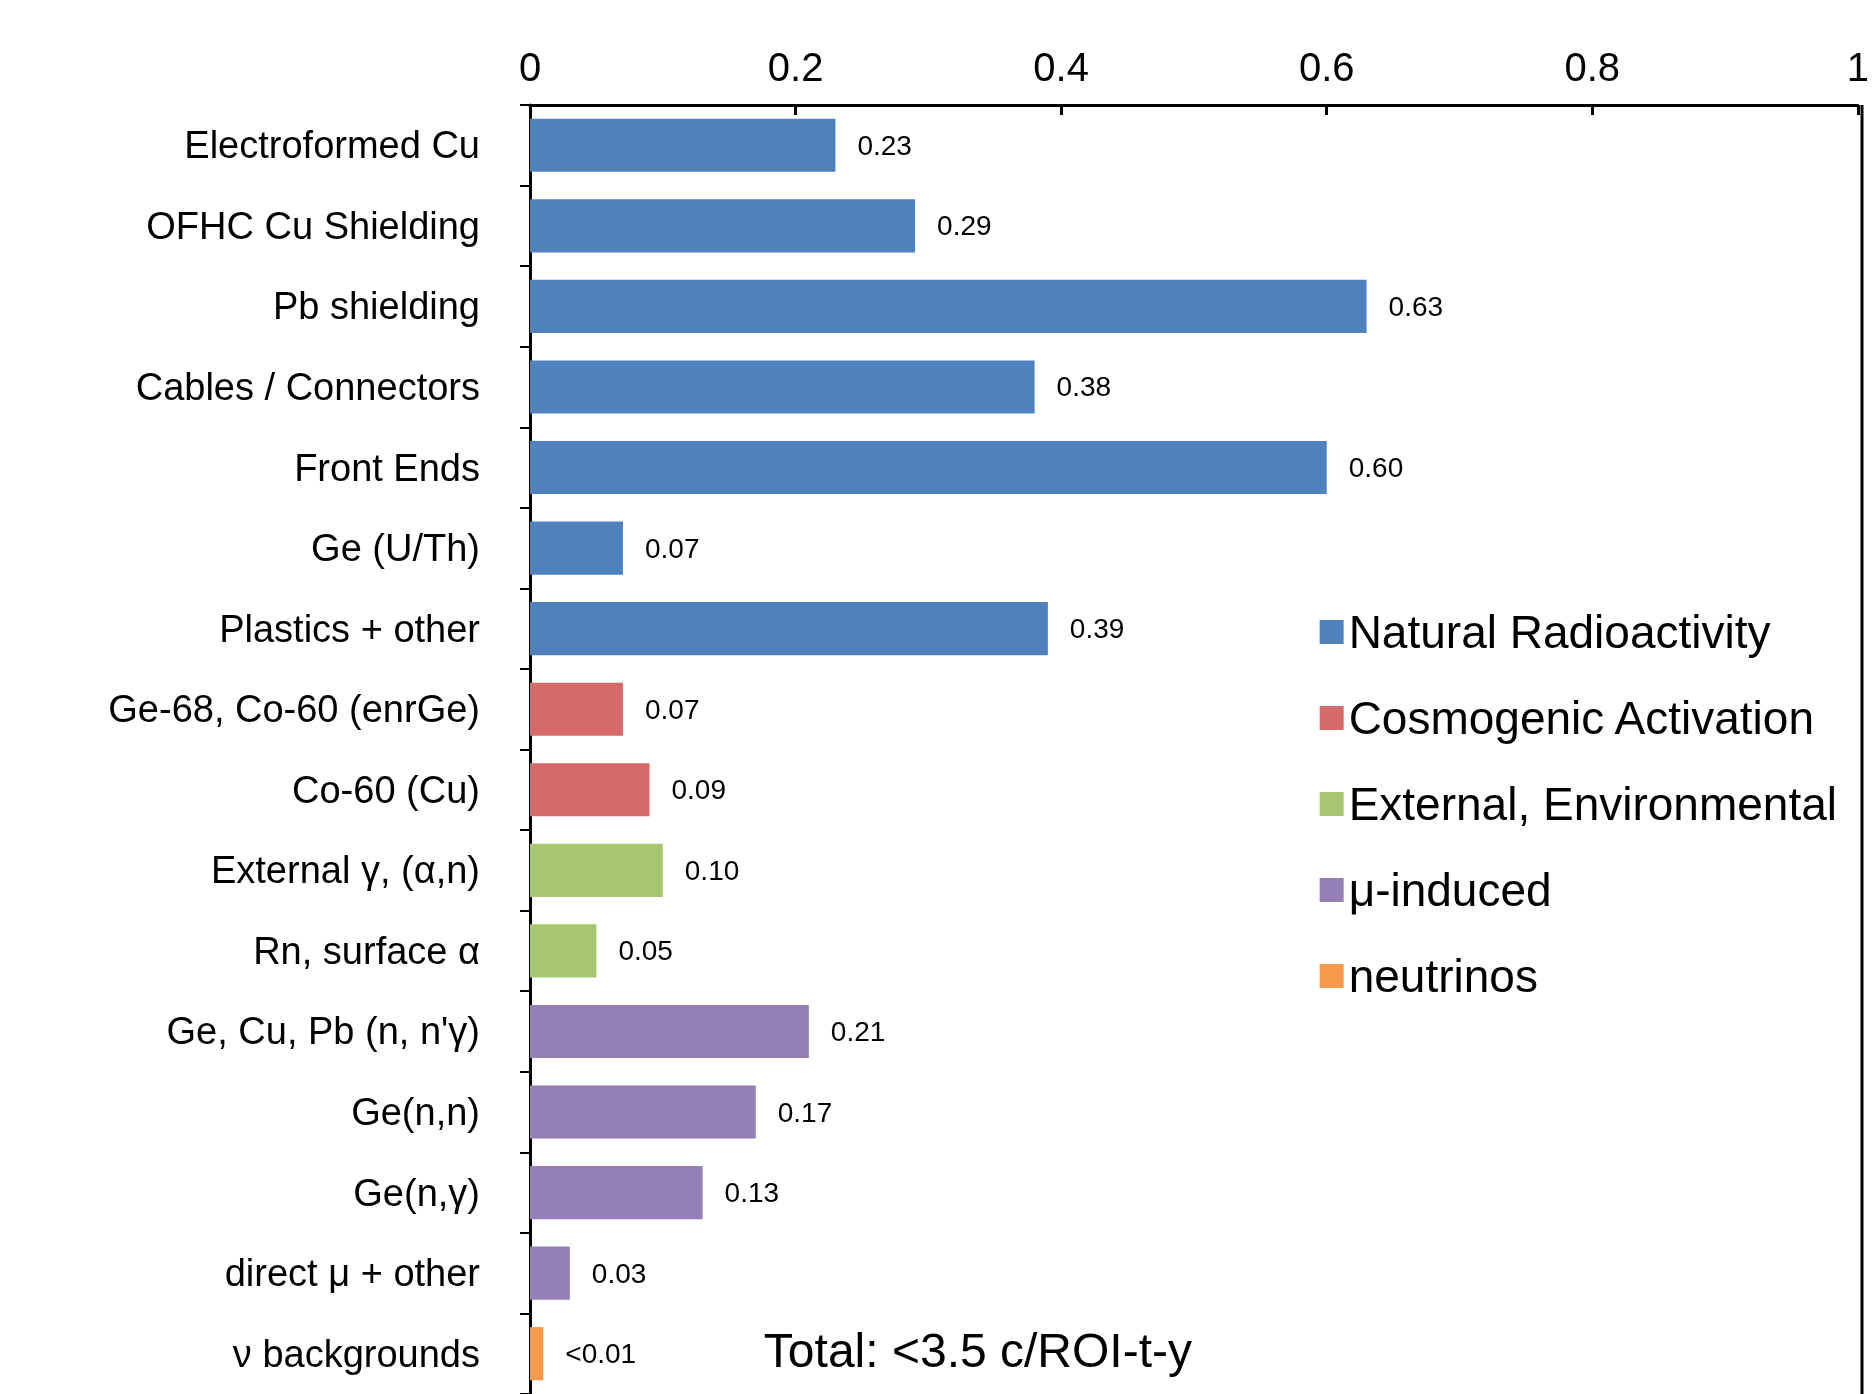 The image size is (1872, 1394). What do you see at coordinates (313, 225) in the screenshot?
I see `y-tick-label: OFHC Cu Shielding` at bounding box center [313, 225].